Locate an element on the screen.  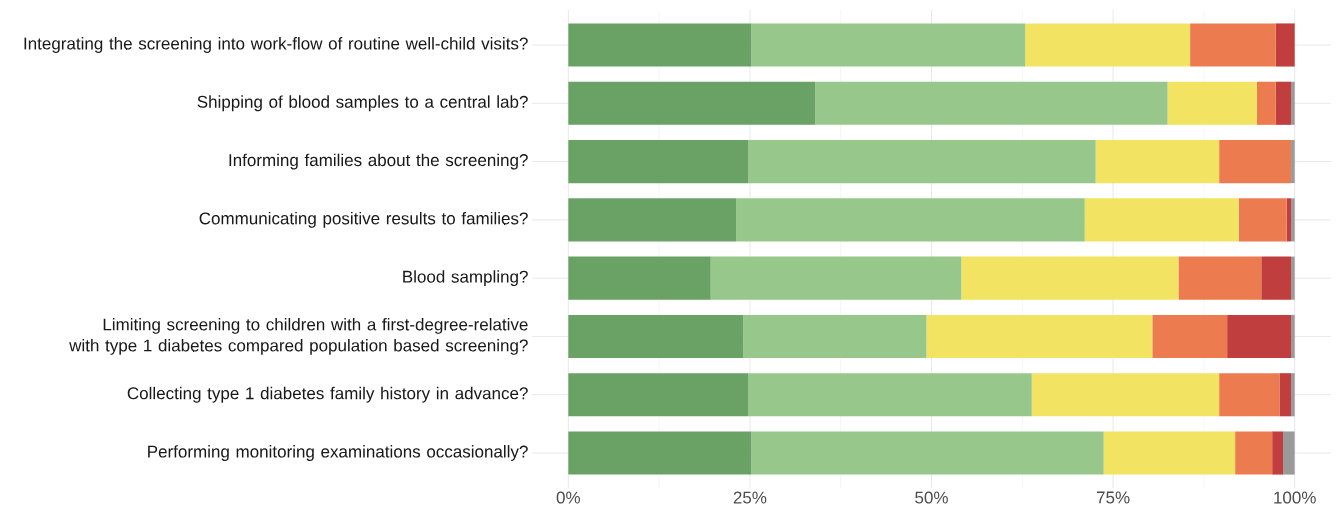
y-tick-label: Shipping of blood samples to a central lab? is located at coordinates (362, 103).